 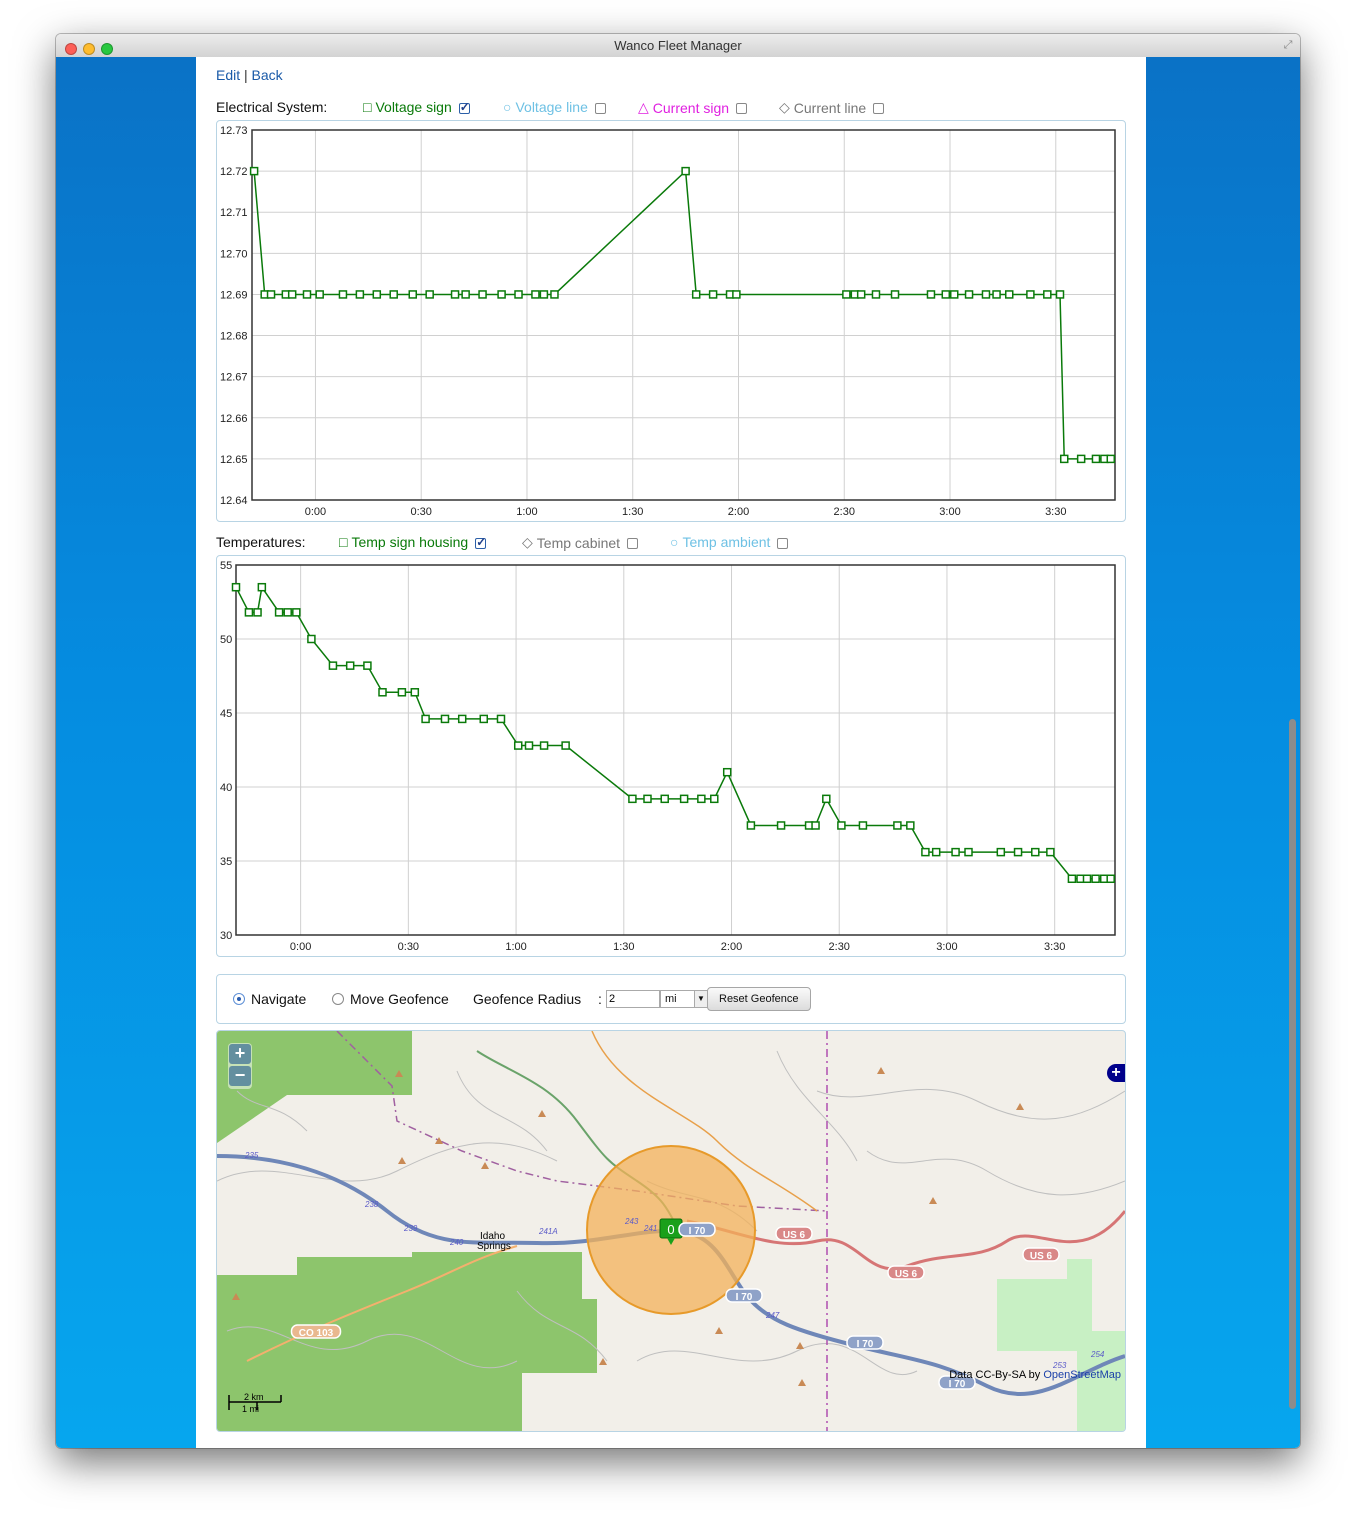 What do you see at coordinates (1292, 1064) in the screenshot?
I see `vertical-scrollbar` at bounding box center [1292, 1064].